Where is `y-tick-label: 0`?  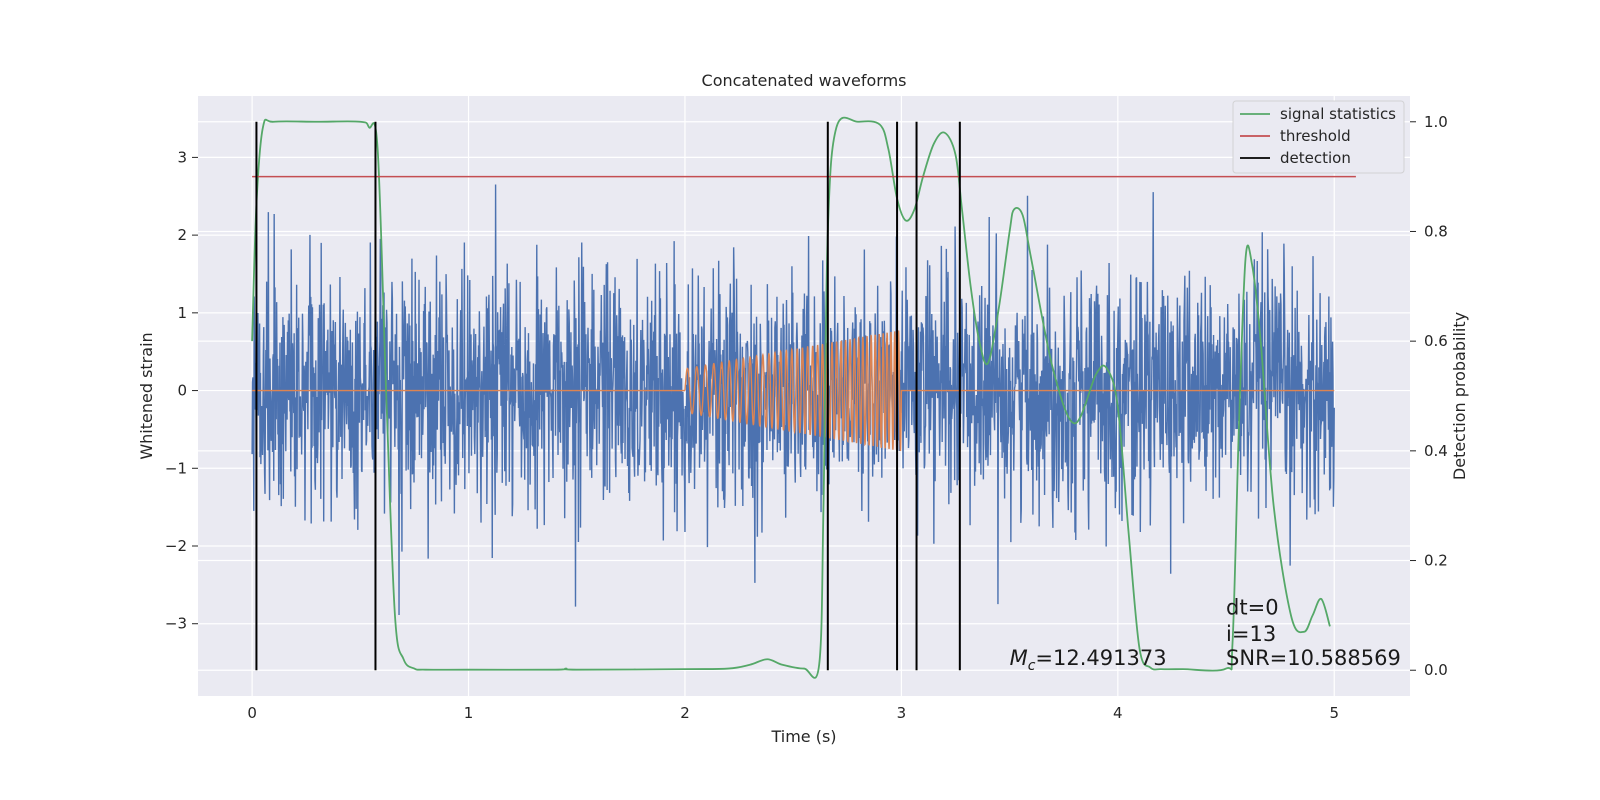
y-tick-label: 0 is located at coordinates (182, 391).